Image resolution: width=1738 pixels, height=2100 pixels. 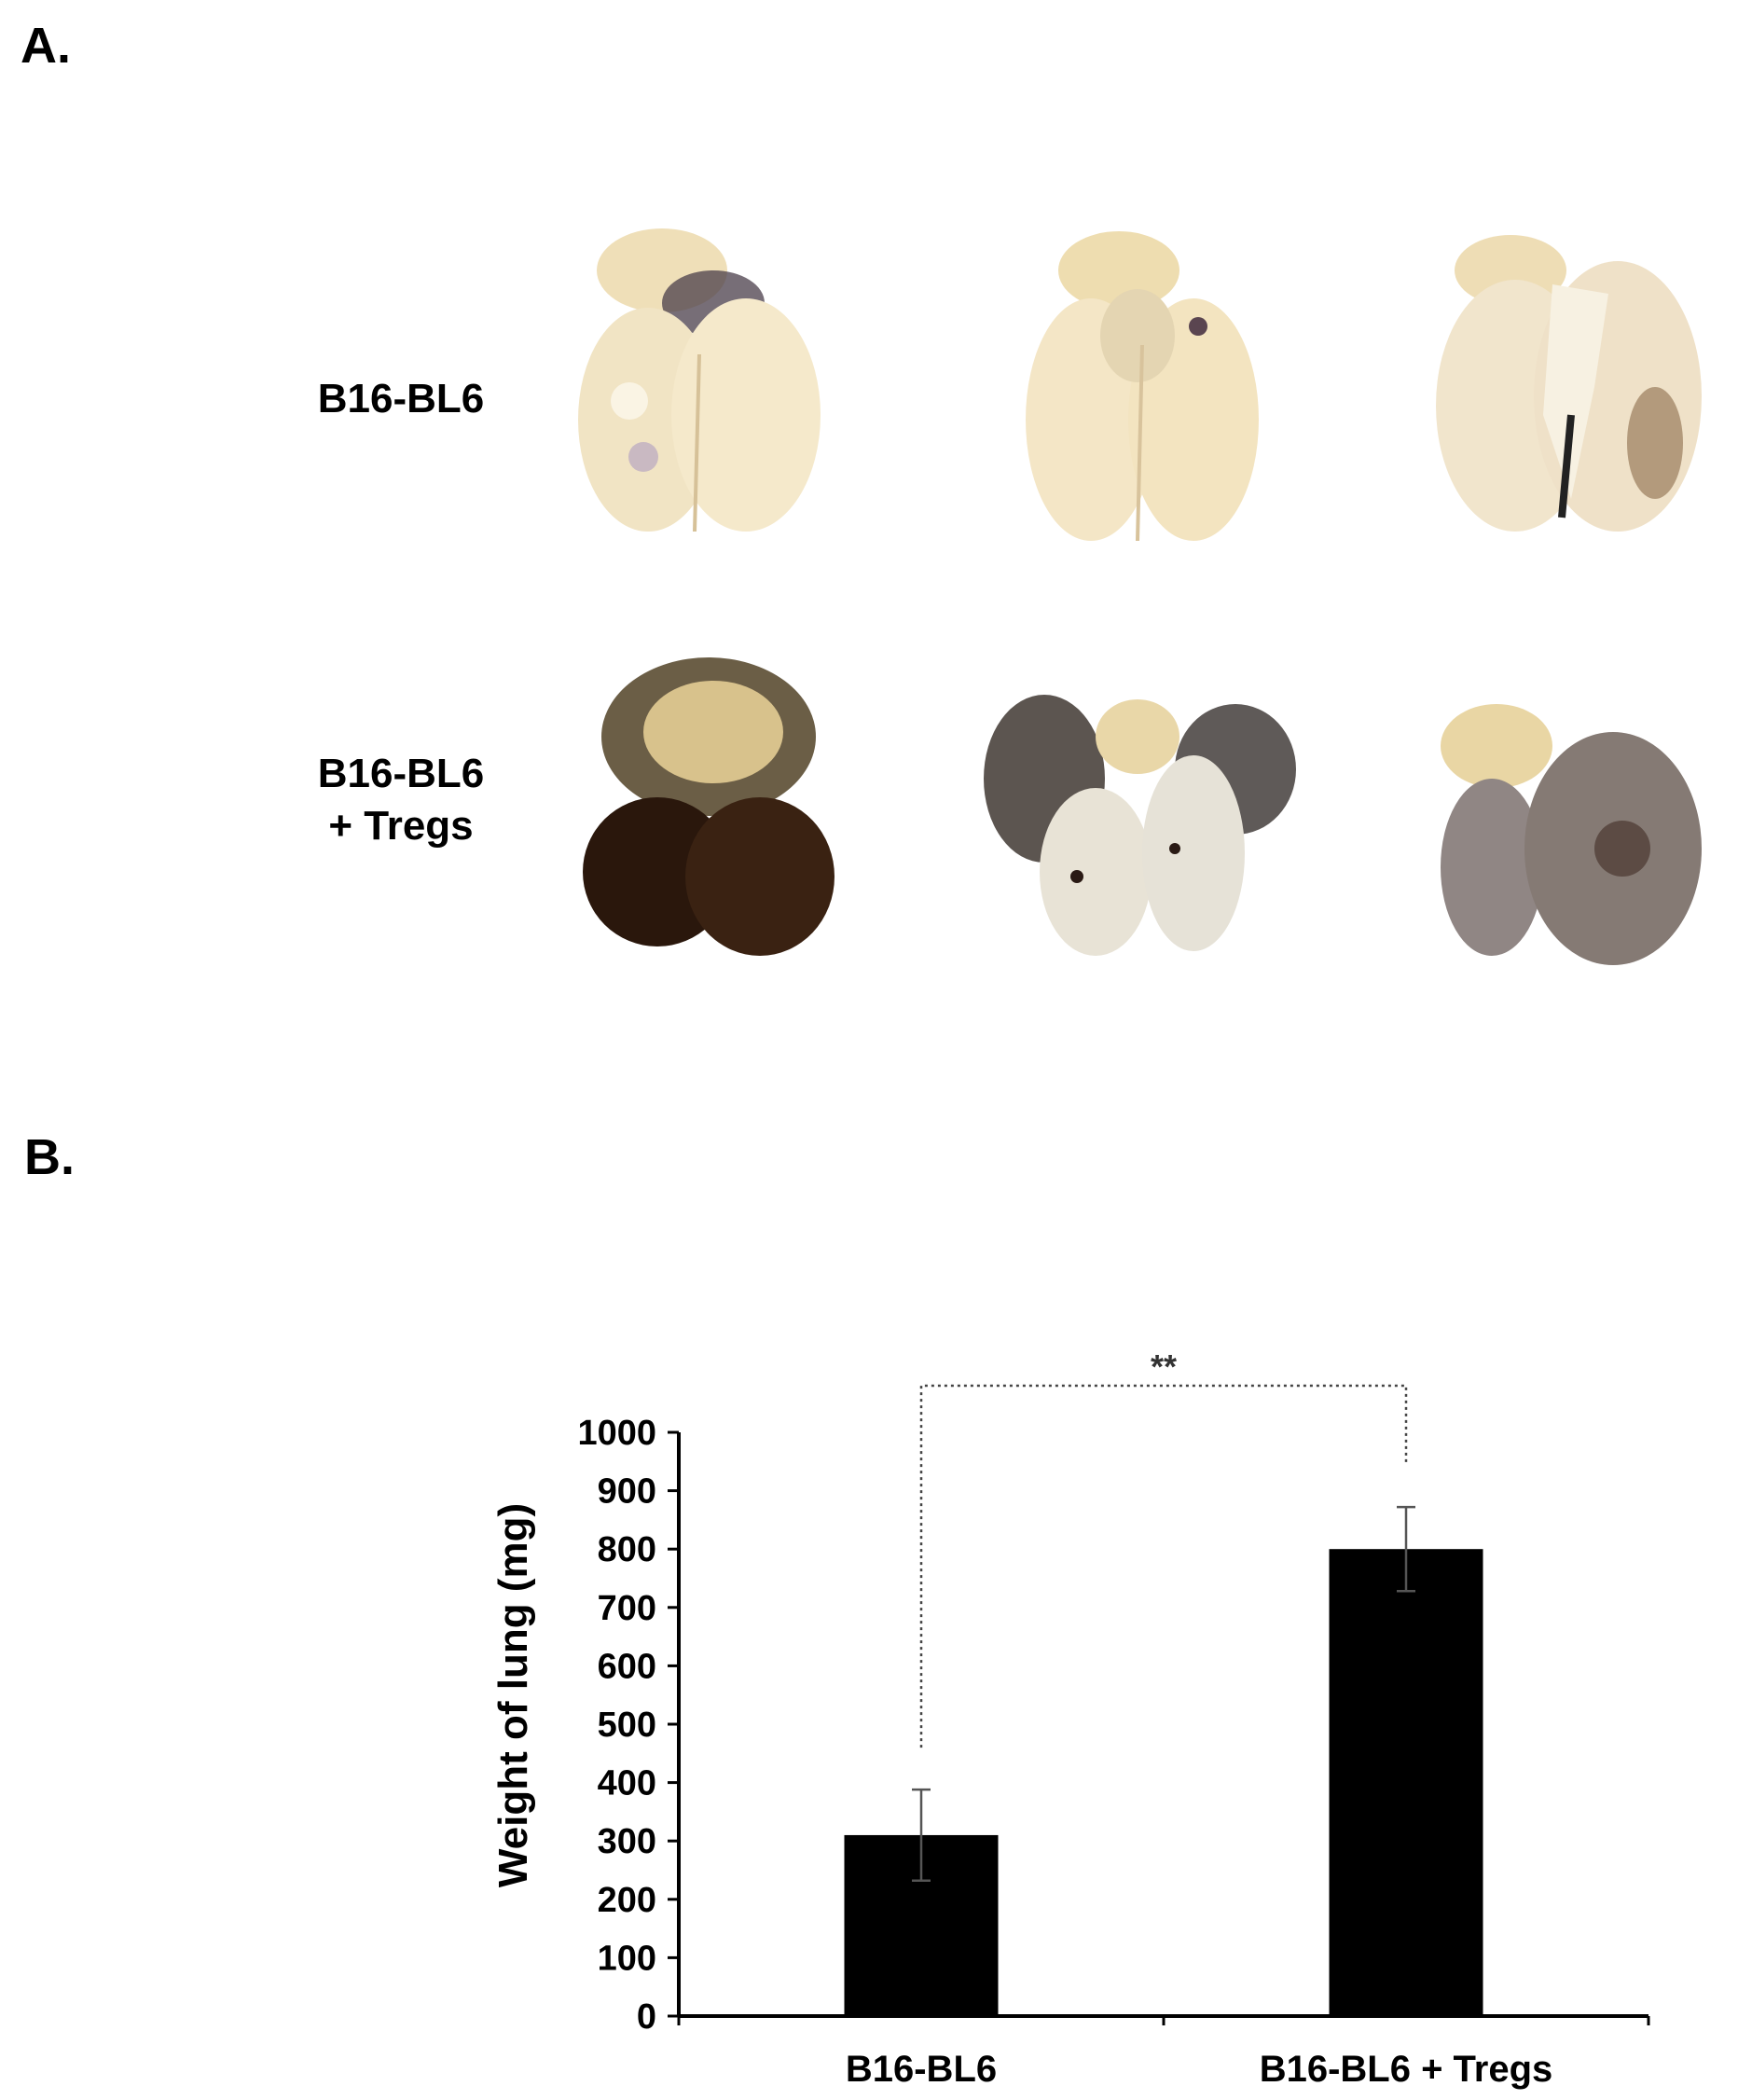 What do you see at coordinates (627, 1783) in the screenshot?
I see `y-tick-label-400: 400` at bounding box center [627, 1783].